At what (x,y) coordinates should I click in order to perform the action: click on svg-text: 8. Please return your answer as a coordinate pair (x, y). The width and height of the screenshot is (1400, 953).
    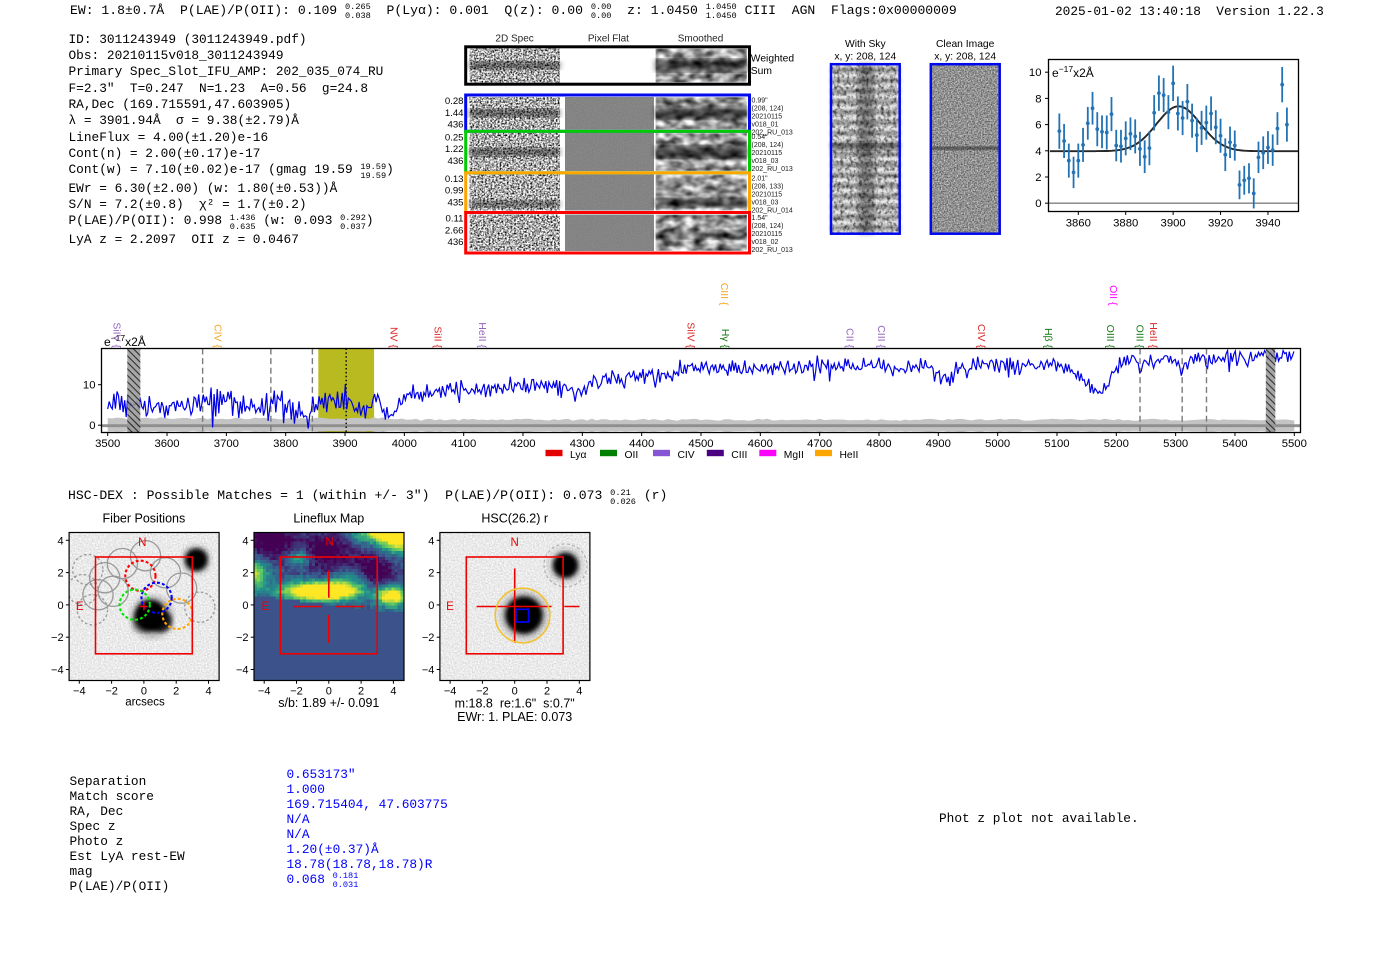
    Looking at the image, I should click on (1038, 99).